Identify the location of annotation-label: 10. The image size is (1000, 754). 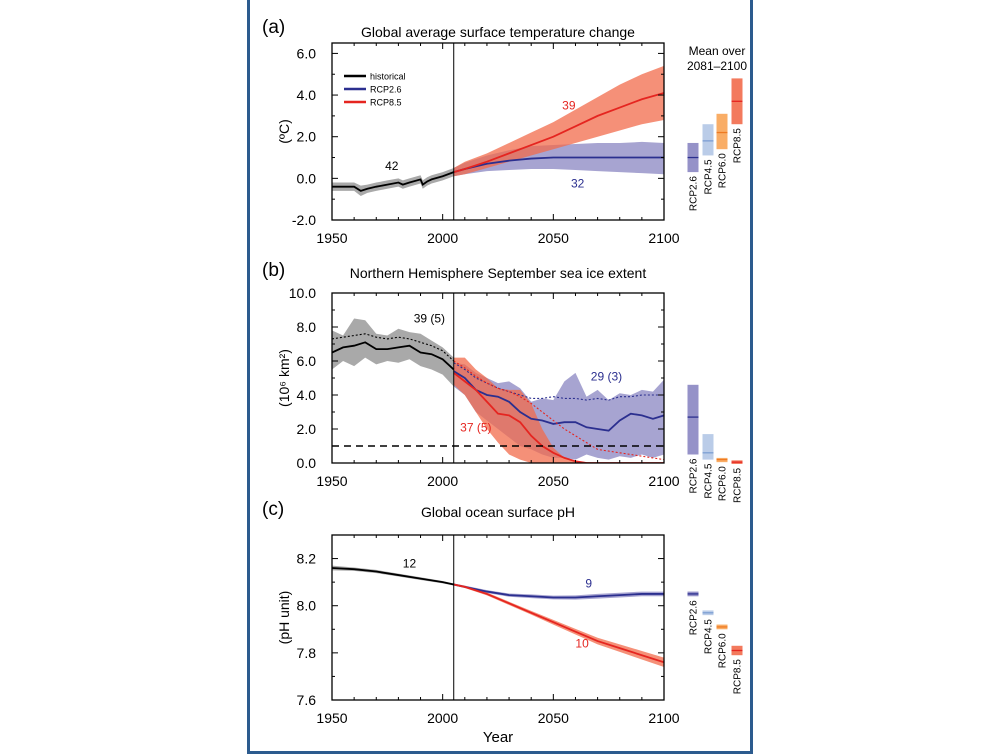
(582, 643).